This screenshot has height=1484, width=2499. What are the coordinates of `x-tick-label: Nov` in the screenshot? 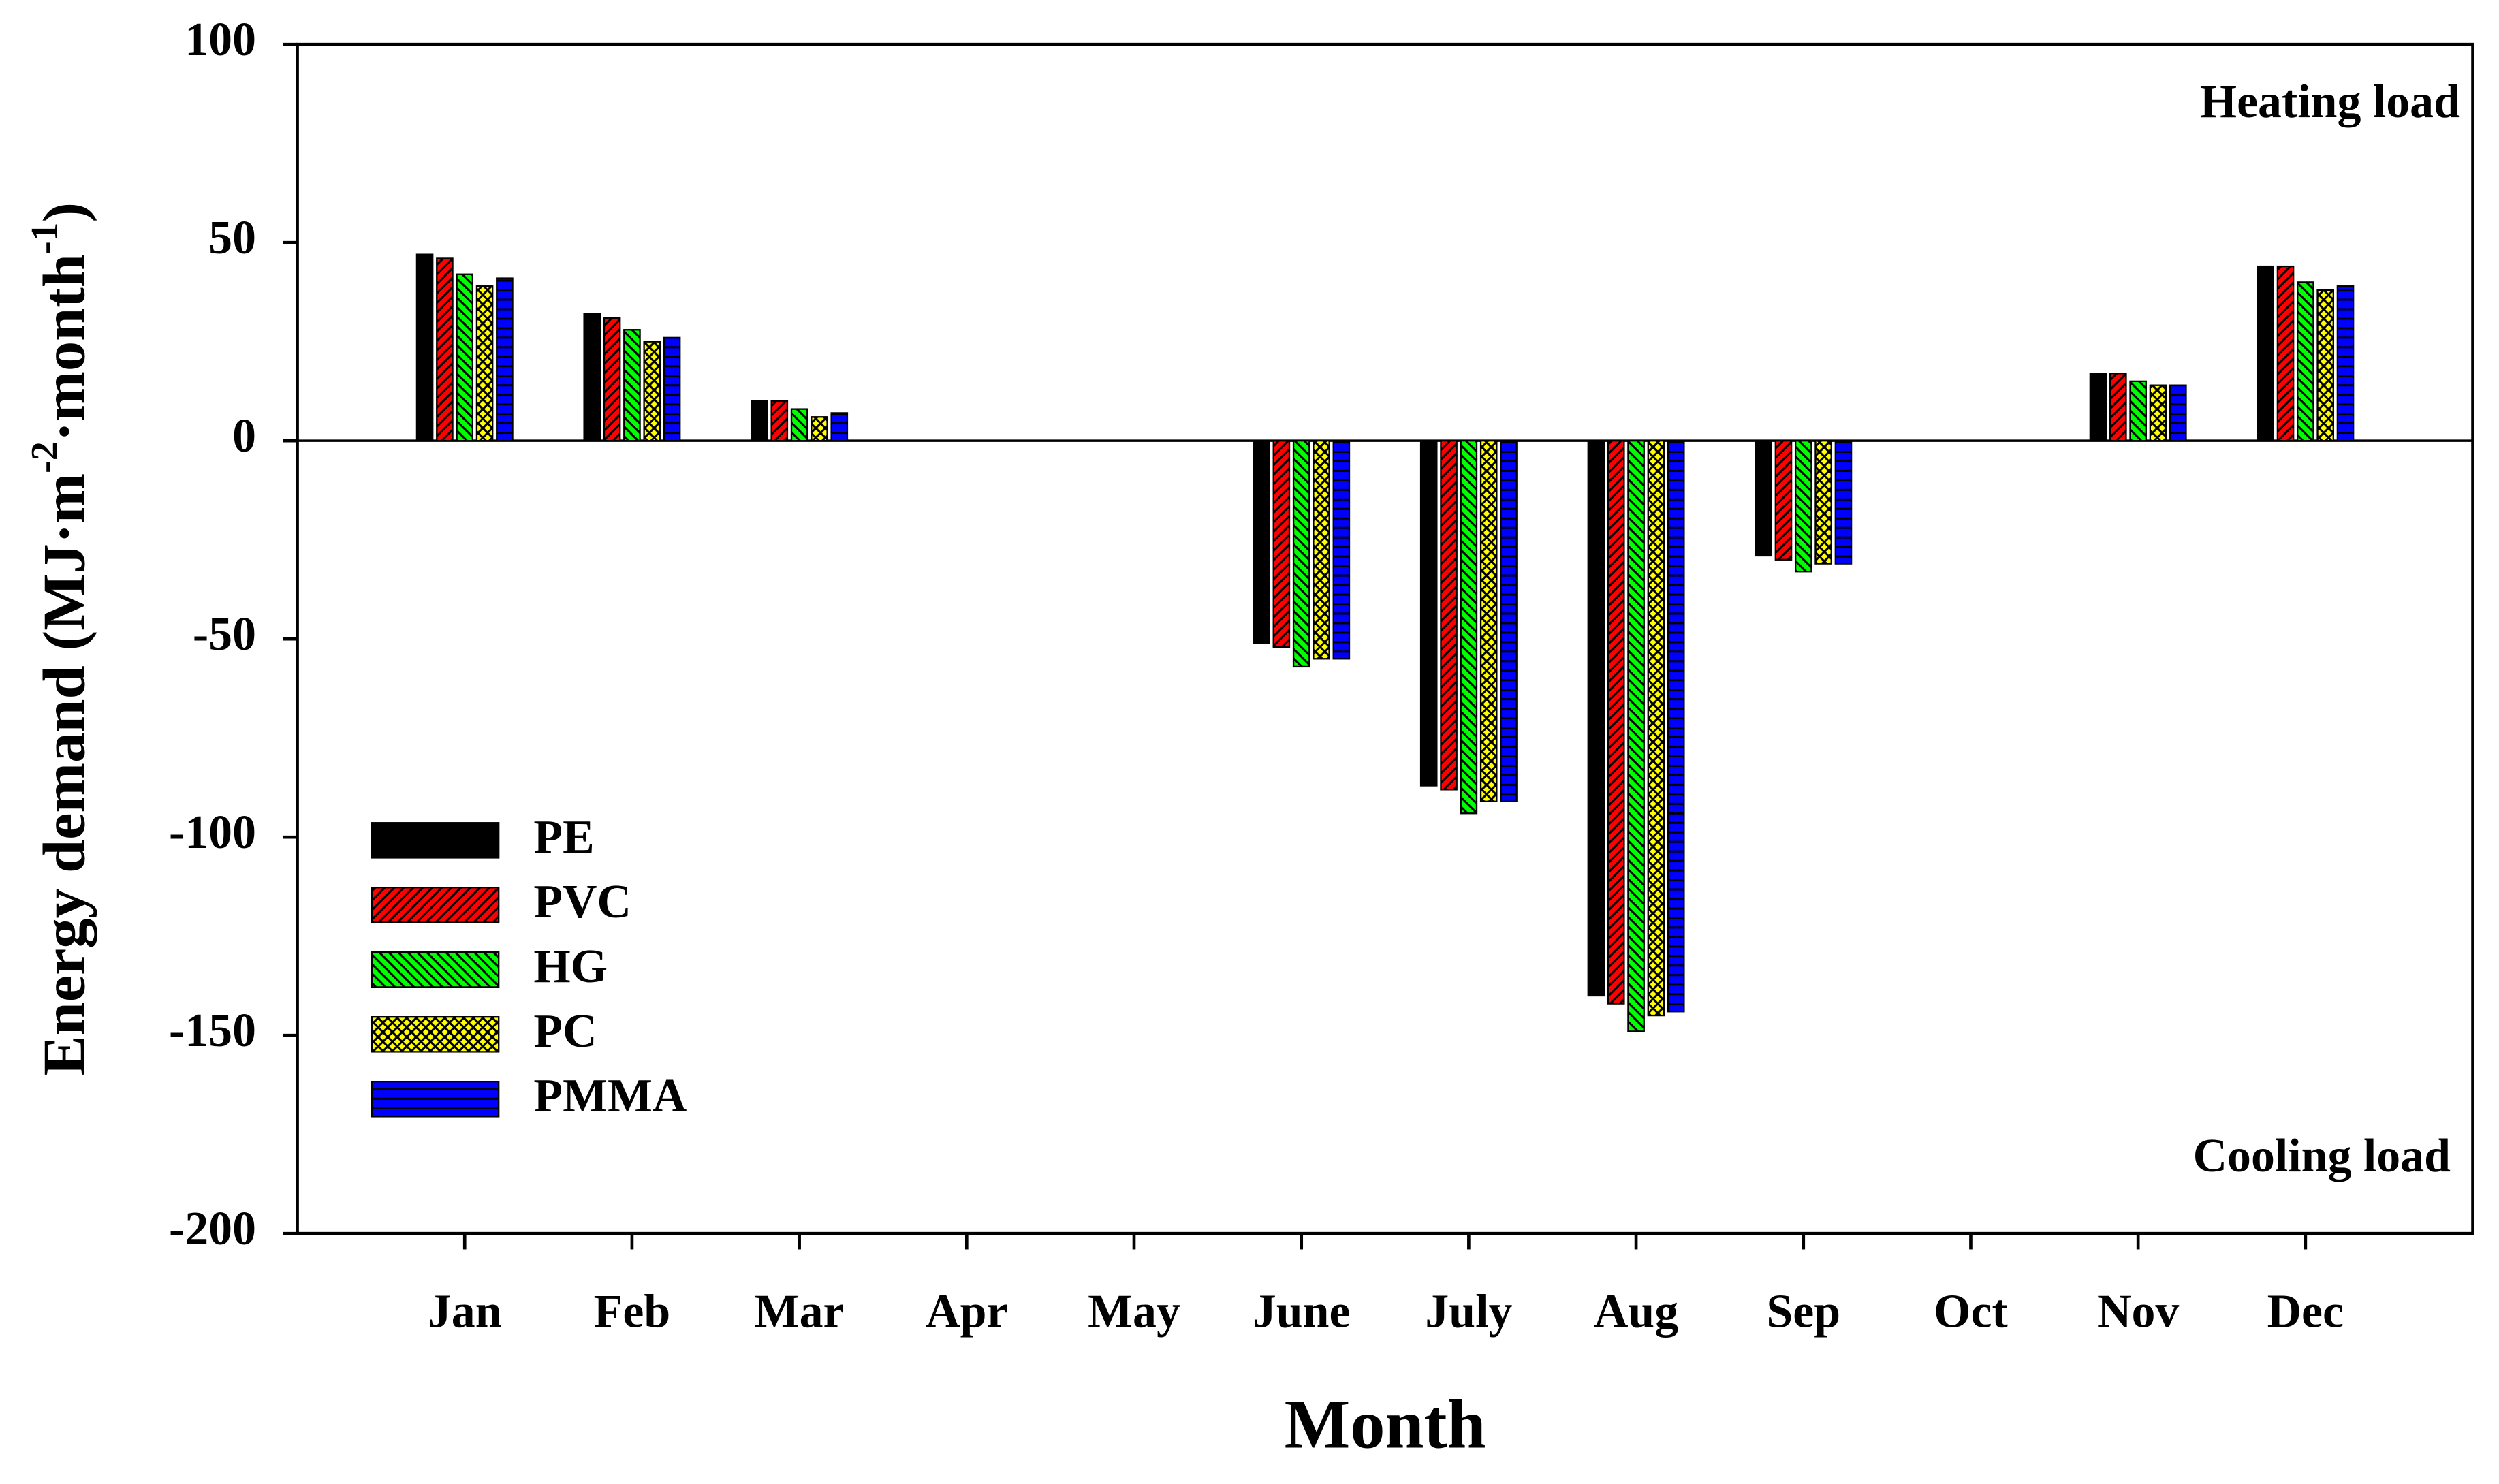 It's located at (2138, 1311).